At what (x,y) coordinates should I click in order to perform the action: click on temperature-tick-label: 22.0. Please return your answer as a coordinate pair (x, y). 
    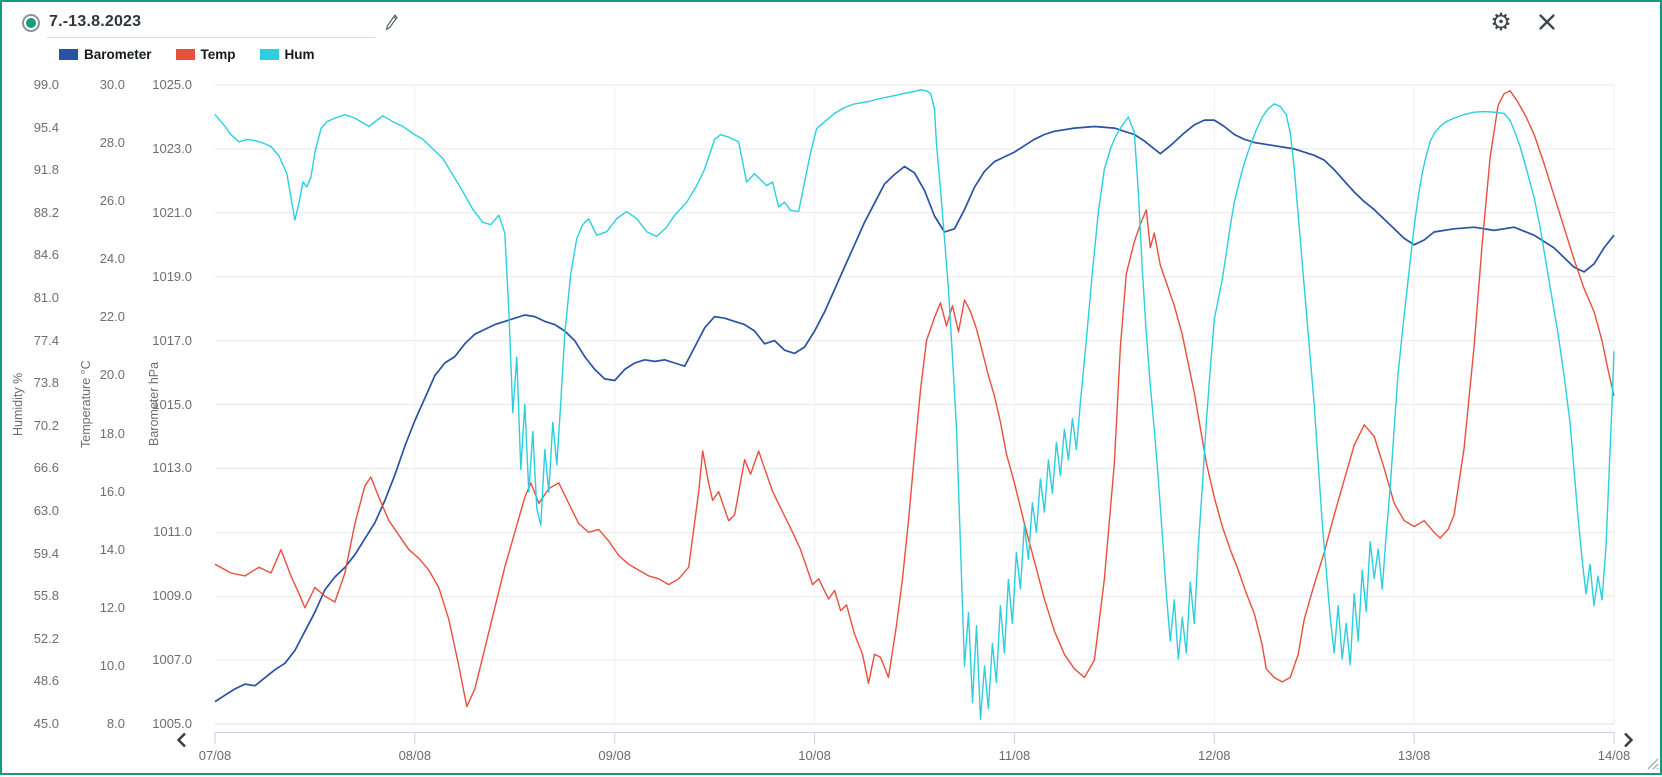
    Looking at the image, I should click on (112, 317).